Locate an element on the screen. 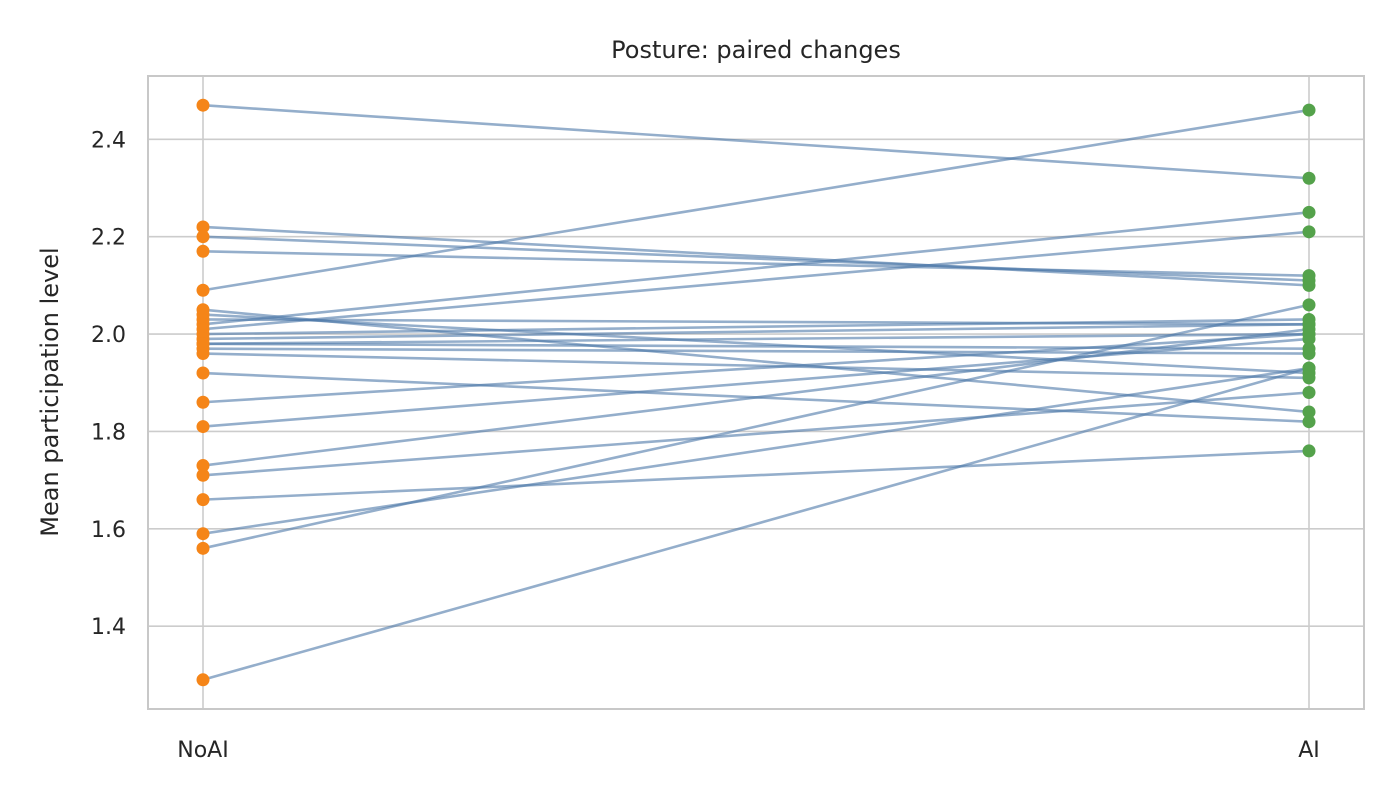 The width and height of the screenshot is (1400, 800). x-tick-label: NoAI is located at coordinates (202, 750).